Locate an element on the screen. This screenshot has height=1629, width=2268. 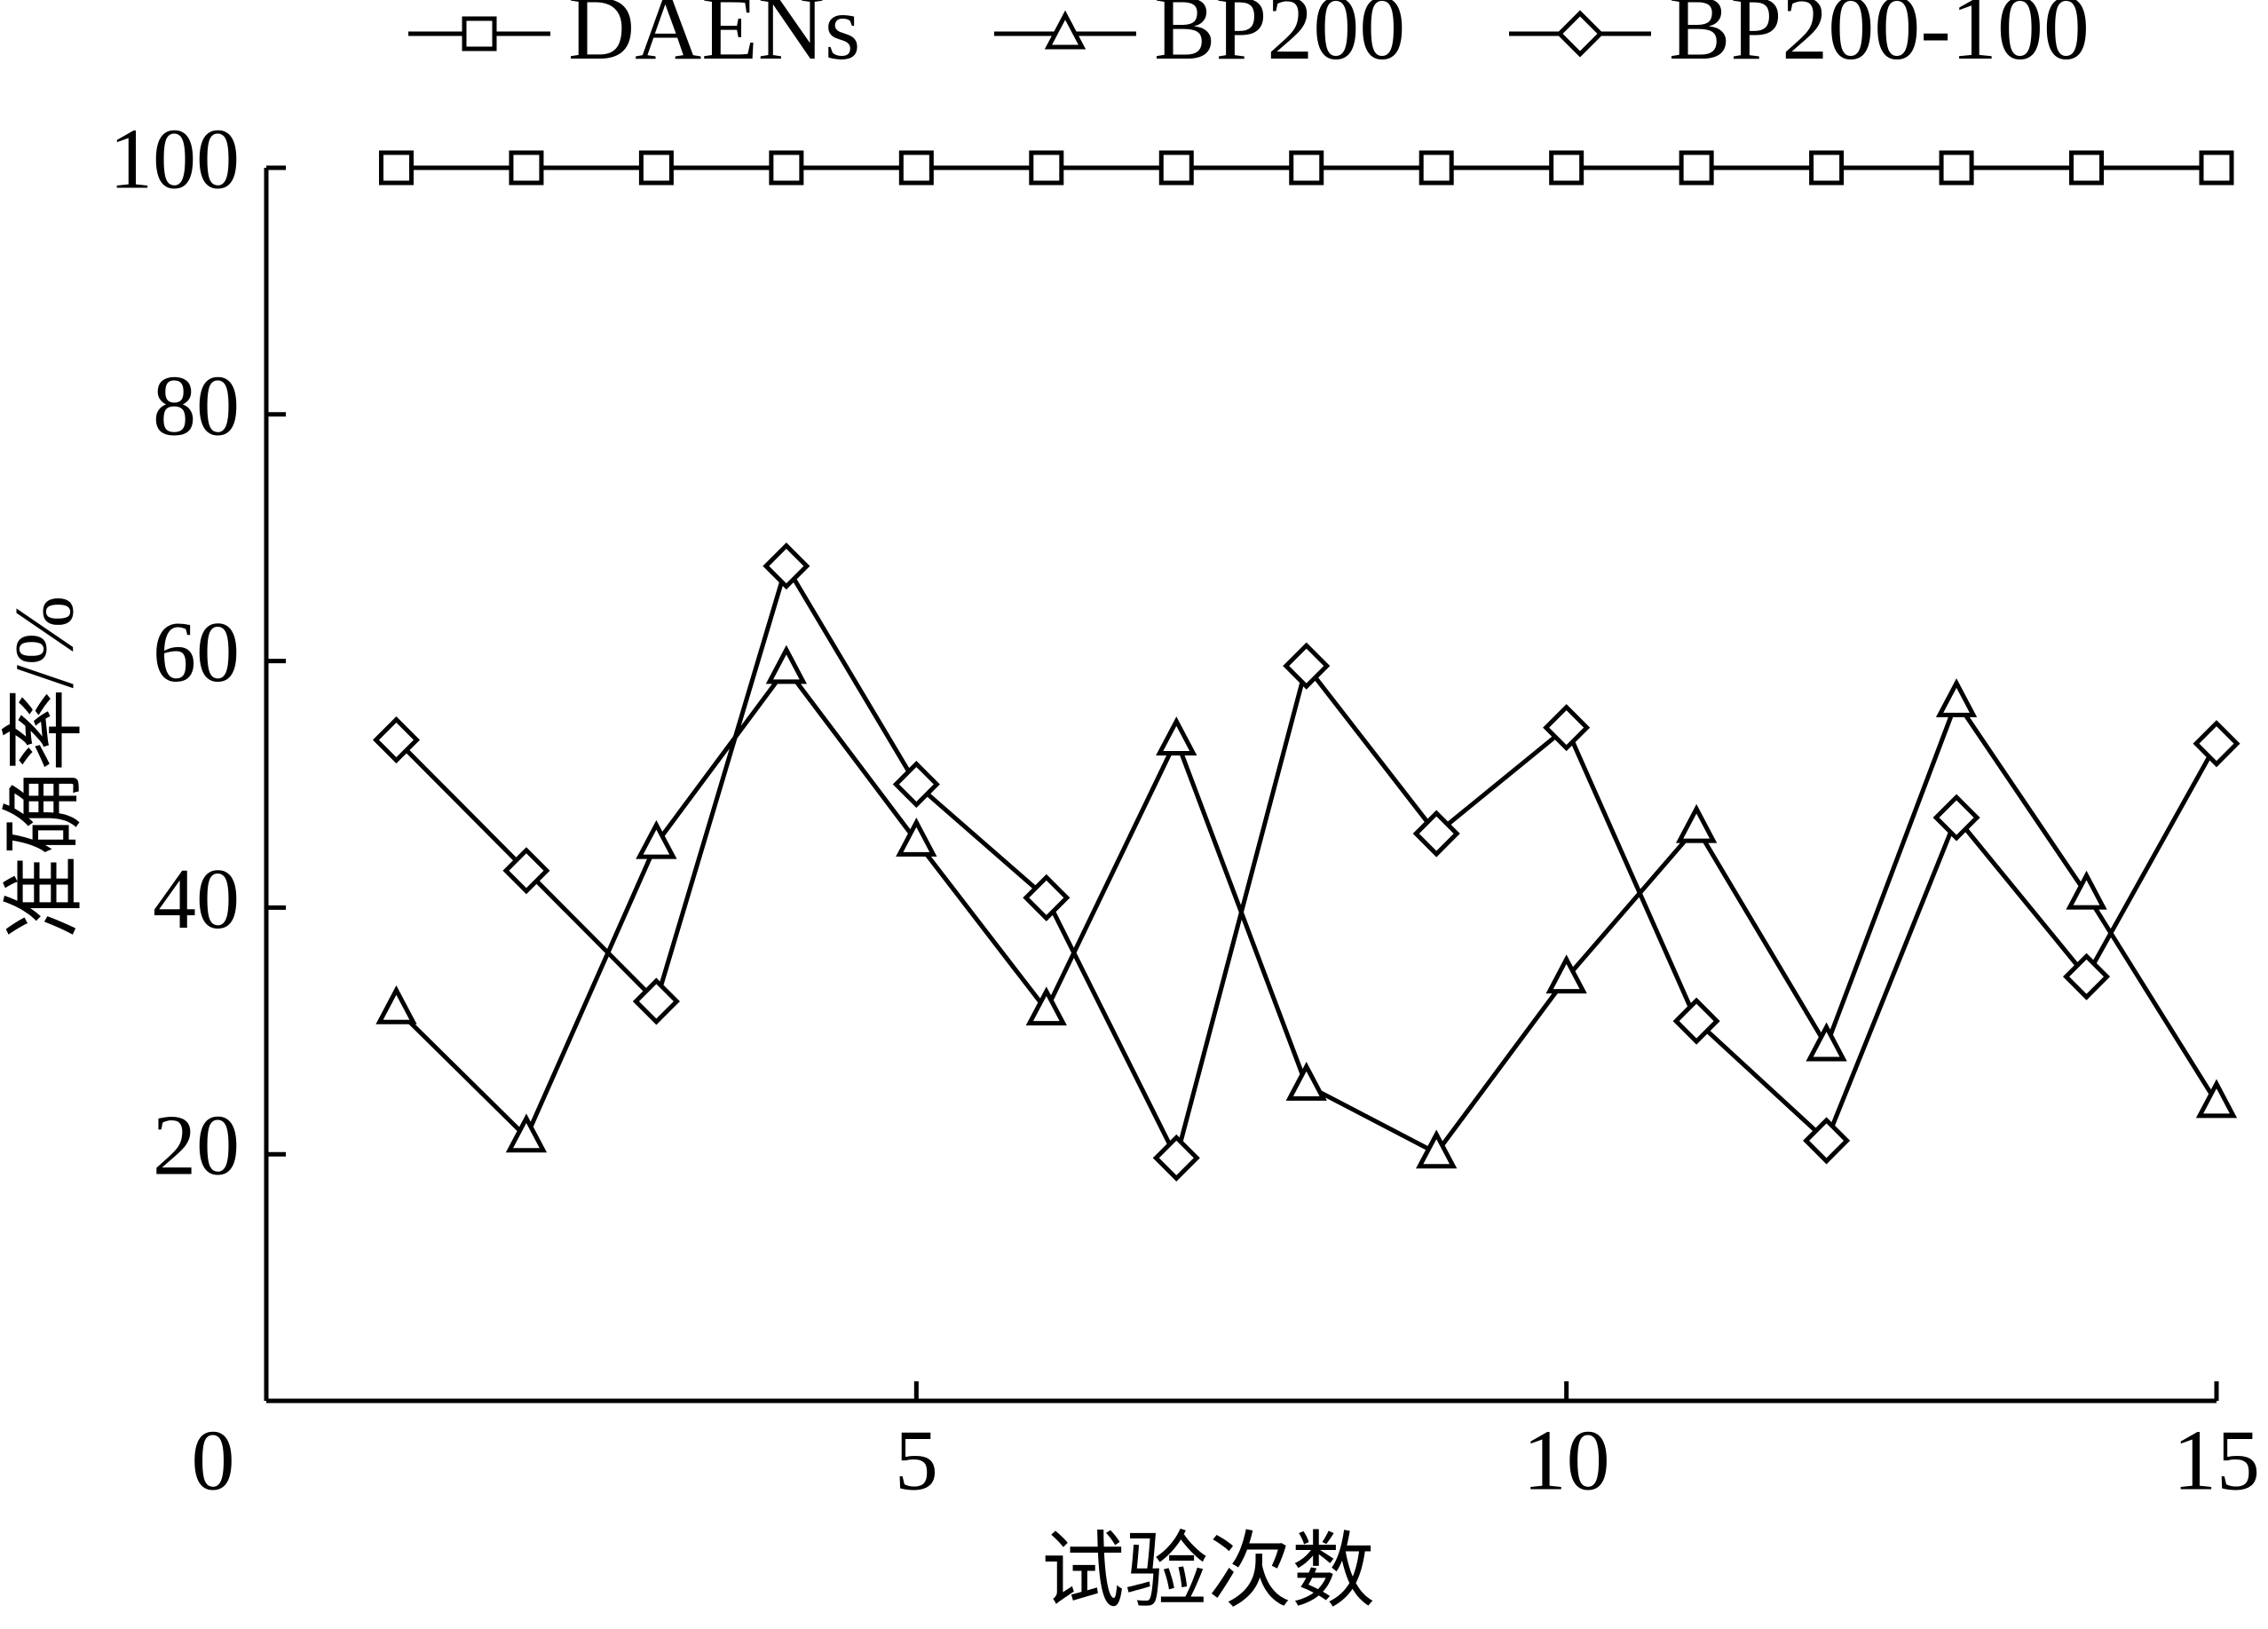
y-tick-label: 80 is located at coordinates (196, 406).